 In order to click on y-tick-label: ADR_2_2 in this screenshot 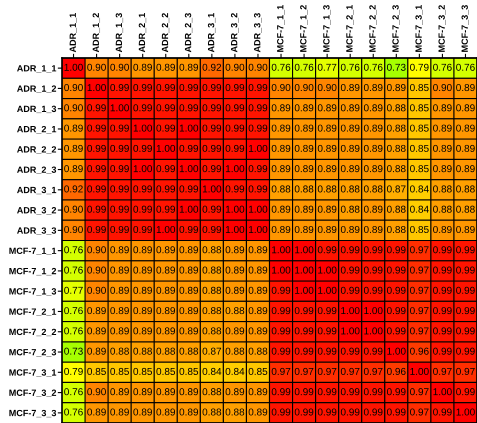, I will do `click(36, 150)`.